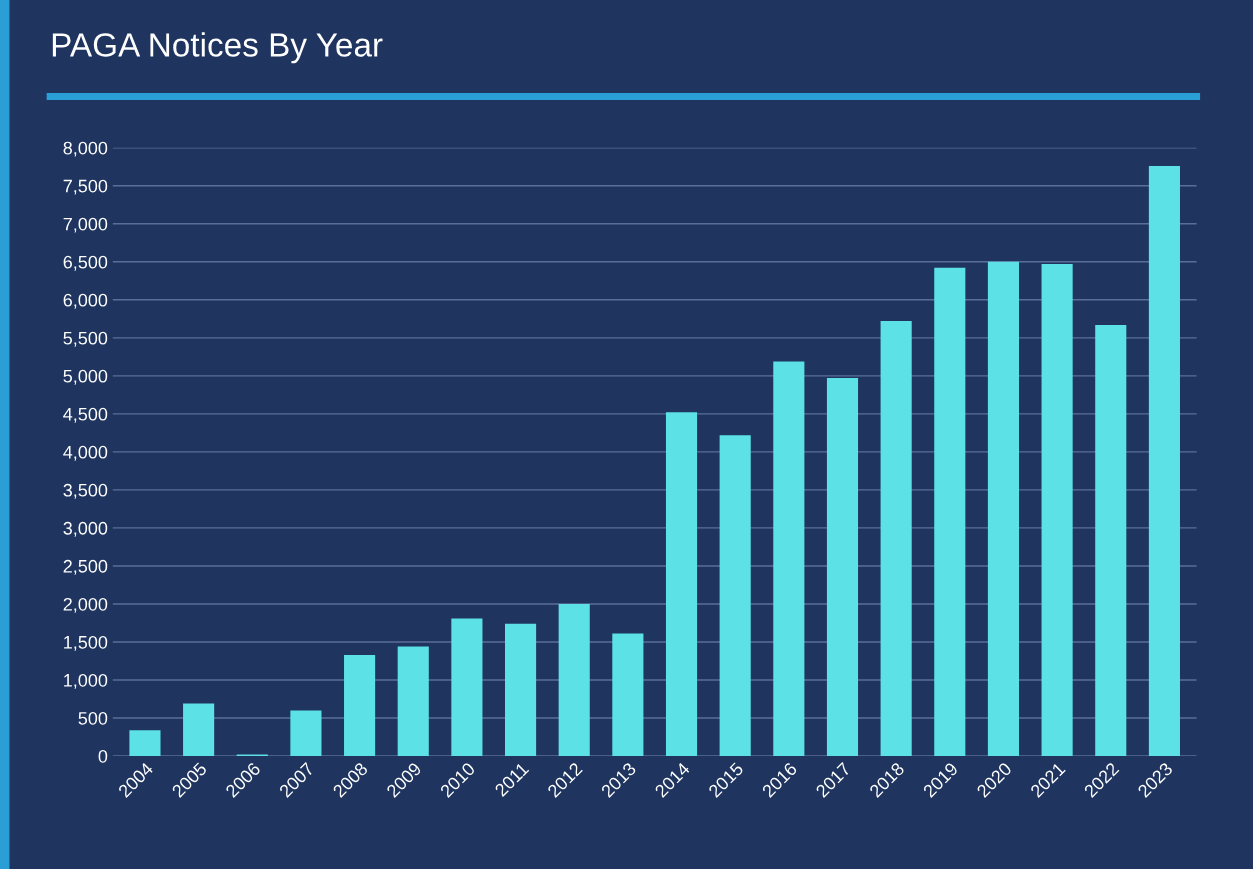  What do you see at coordinates (85, 377) in the screenshot?
I see `y-tick-label: 5,000` at bounding box center [85, 377].